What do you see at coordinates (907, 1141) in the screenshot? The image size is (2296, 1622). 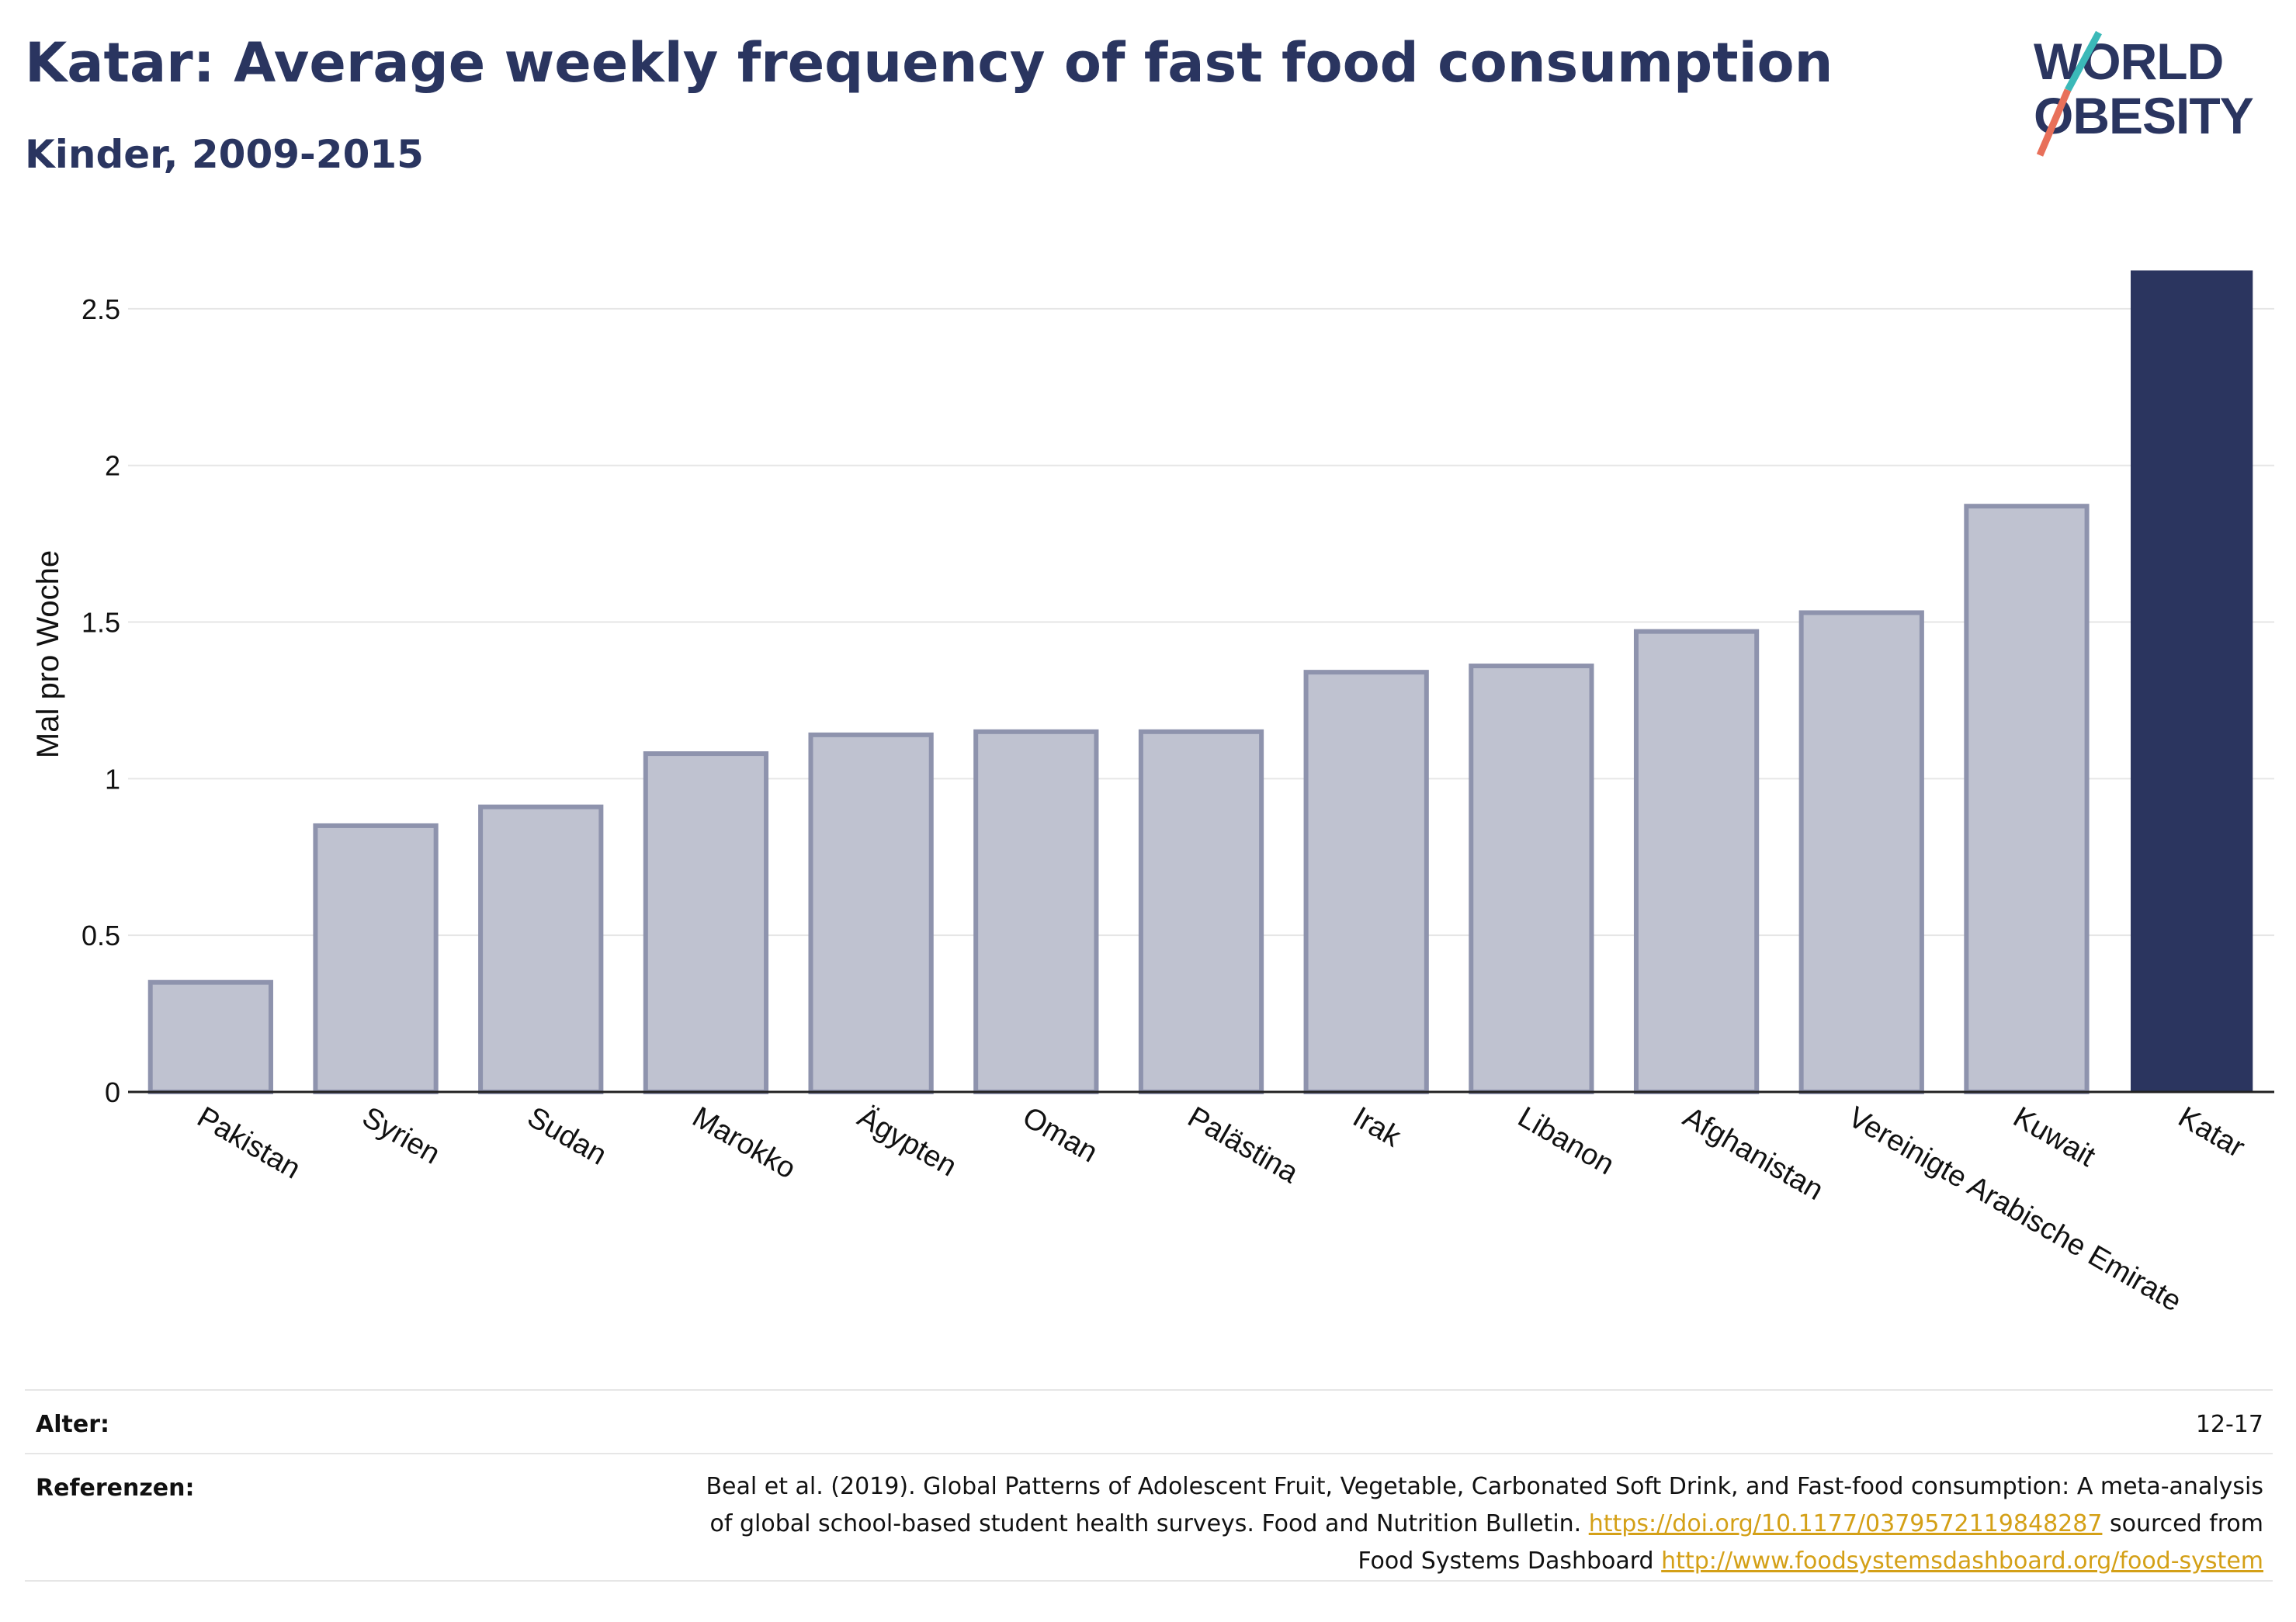 I see `x-tick-label: Ägypten` at bounding box center [907, 1141].